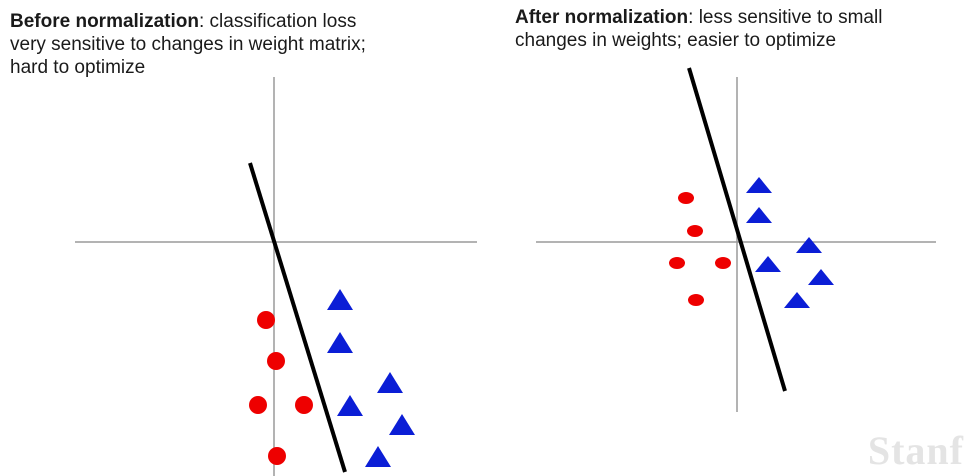 The height and width of the screenshot is (476, 966). I want to click on caption-line-1: less sensitive to small, so click(790, 17).